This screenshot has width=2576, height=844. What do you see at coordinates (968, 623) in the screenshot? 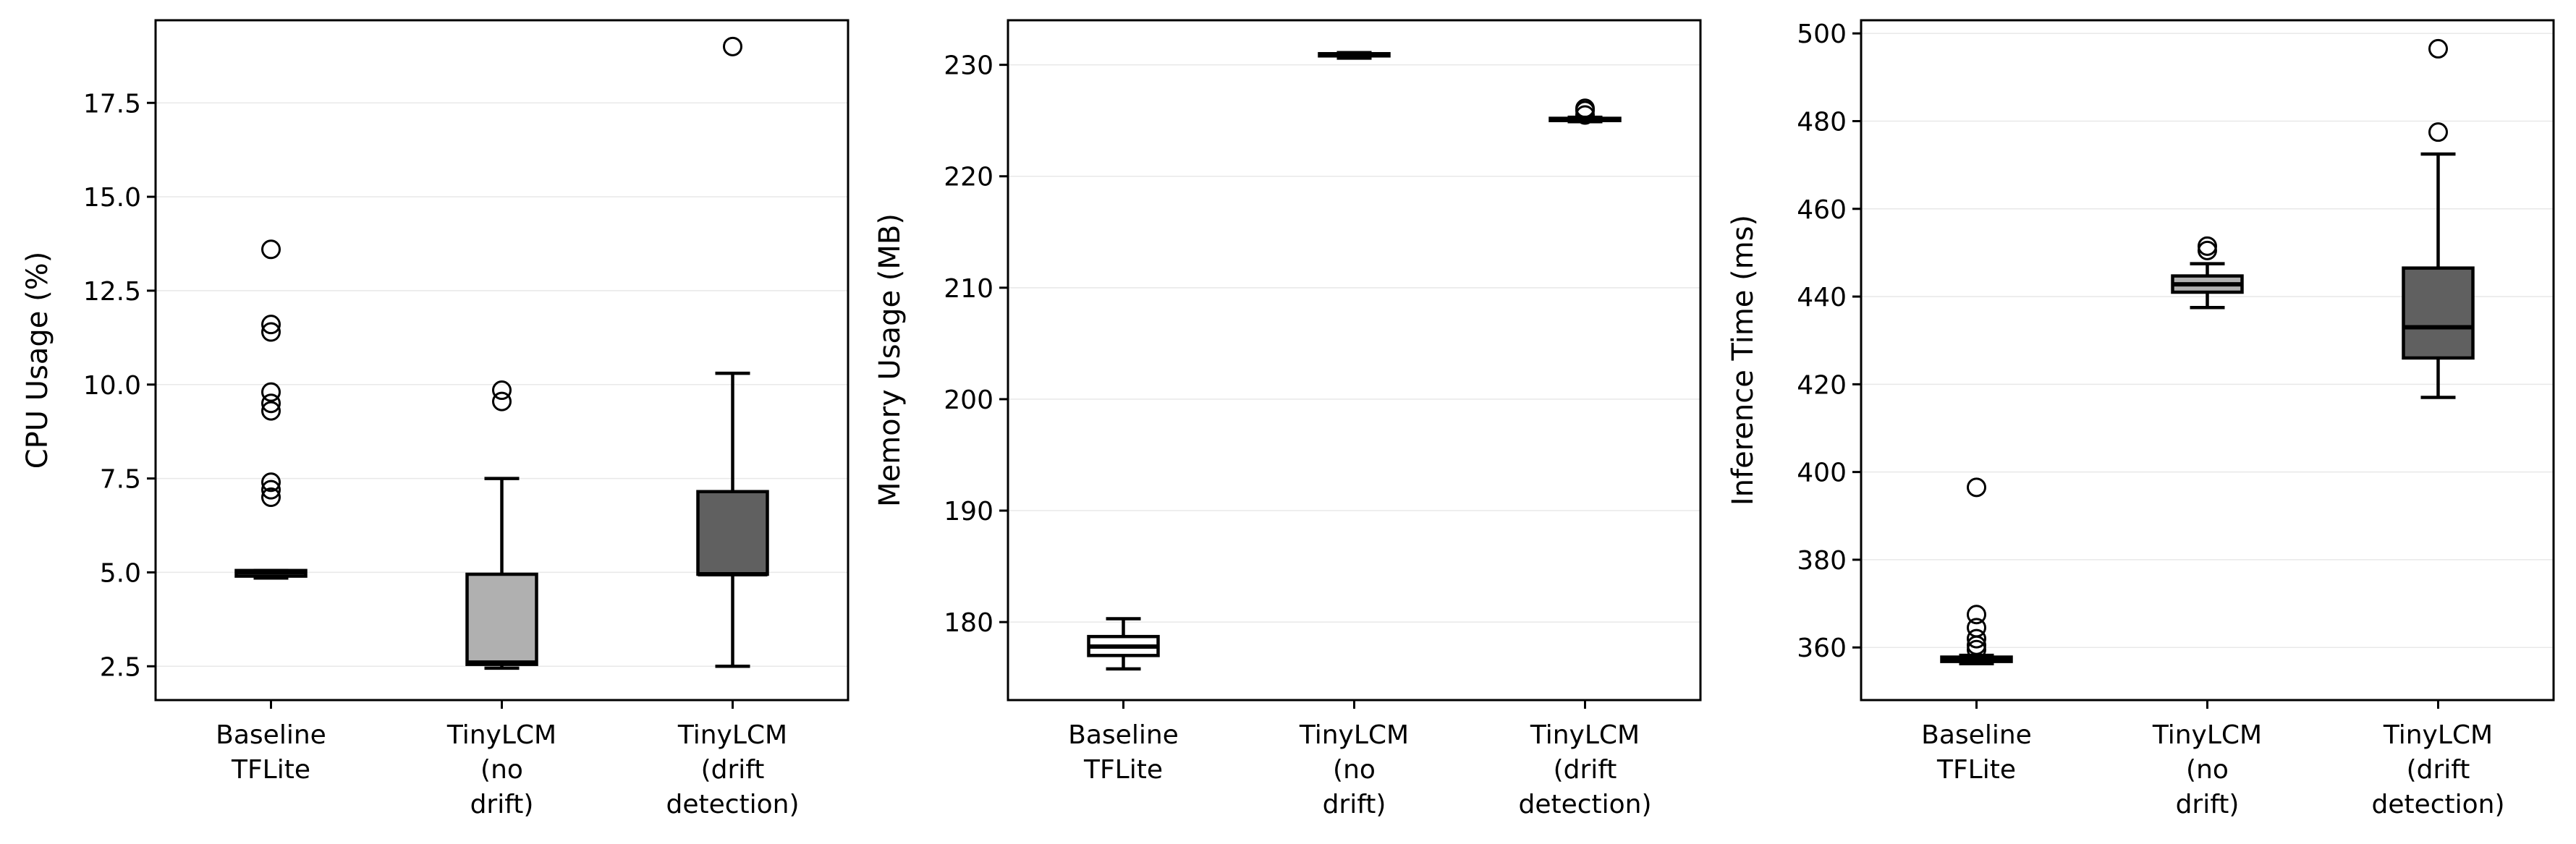
I see `y-tick-label: 180` at bounding box center [968, 623].